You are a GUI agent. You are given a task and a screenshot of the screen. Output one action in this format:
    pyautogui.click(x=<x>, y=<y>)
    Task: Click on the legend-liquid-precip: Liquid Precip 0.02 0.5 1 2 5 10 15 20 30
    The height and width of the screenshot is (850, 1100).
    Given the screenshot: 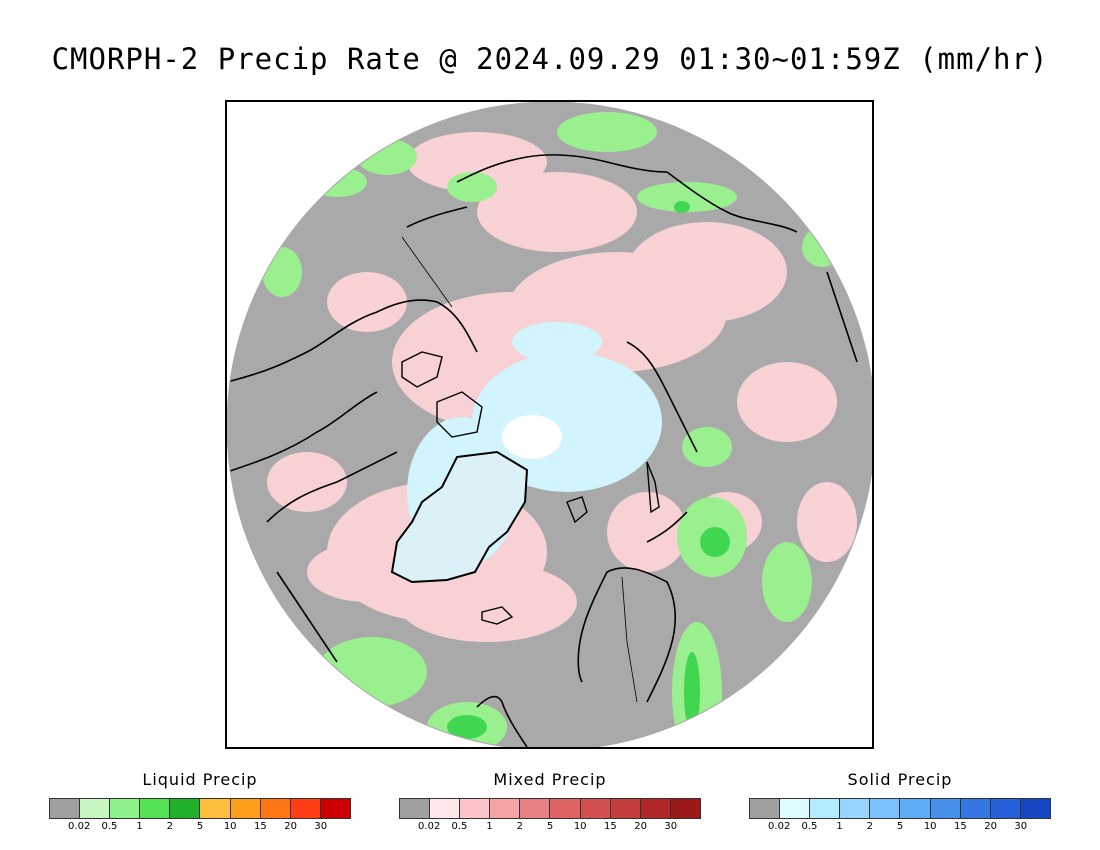 What is the action you would take?
    pyautogui.click(x=200, y=801)
    